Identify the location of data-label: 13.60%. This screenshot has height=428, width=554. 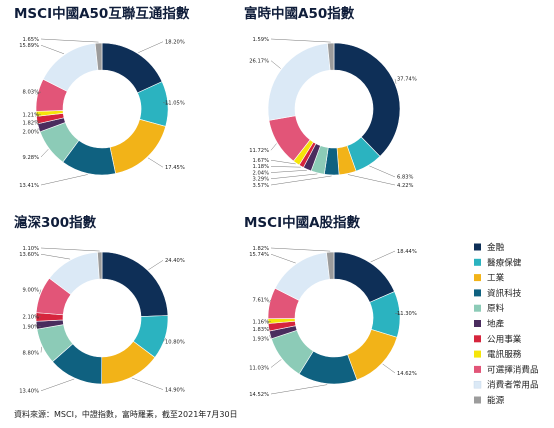
(29, 255).